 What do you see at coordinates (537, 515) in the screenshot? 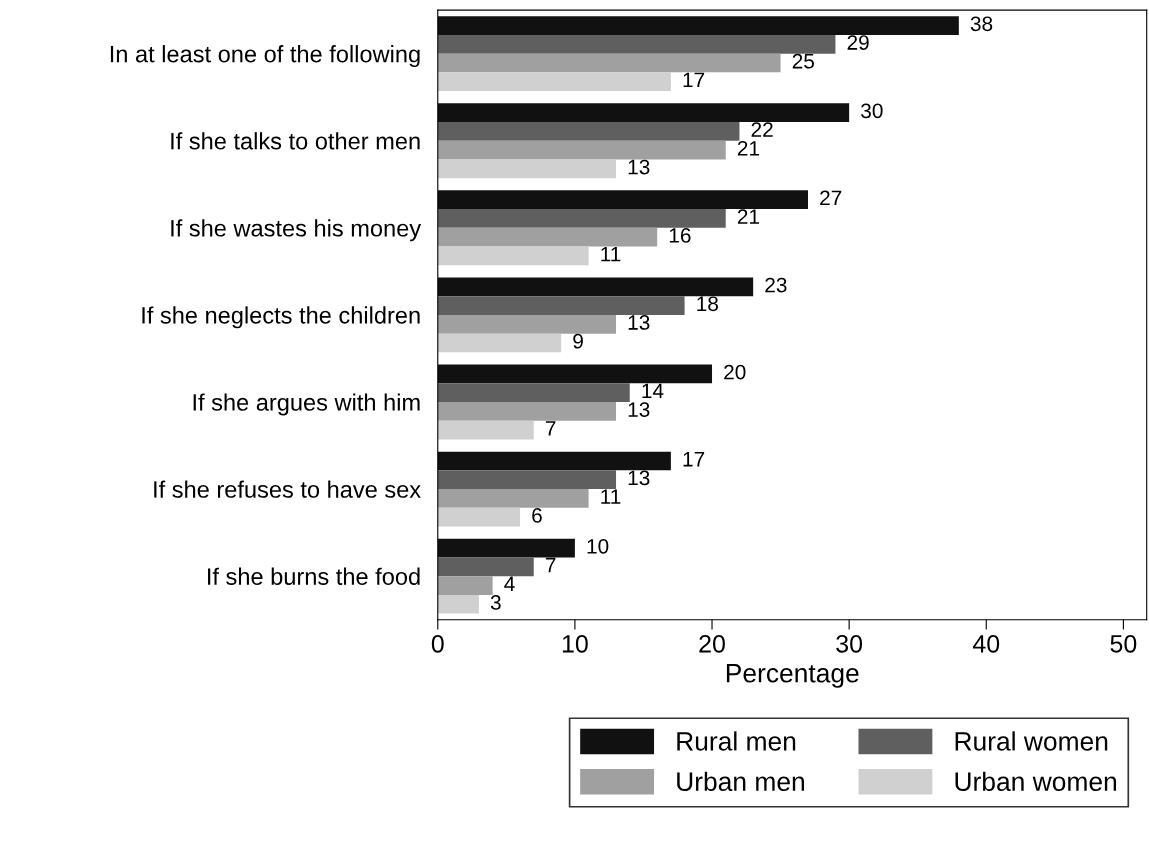
I see `data-label: 6` at bounding box center [537, 515].